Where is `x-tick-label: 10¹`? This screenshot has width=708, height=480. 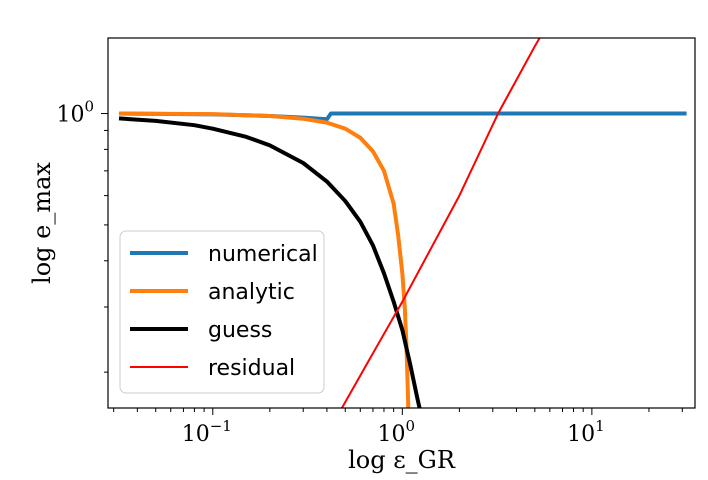
x-tick-label: 10¹ is located at coordinates (586, 432).